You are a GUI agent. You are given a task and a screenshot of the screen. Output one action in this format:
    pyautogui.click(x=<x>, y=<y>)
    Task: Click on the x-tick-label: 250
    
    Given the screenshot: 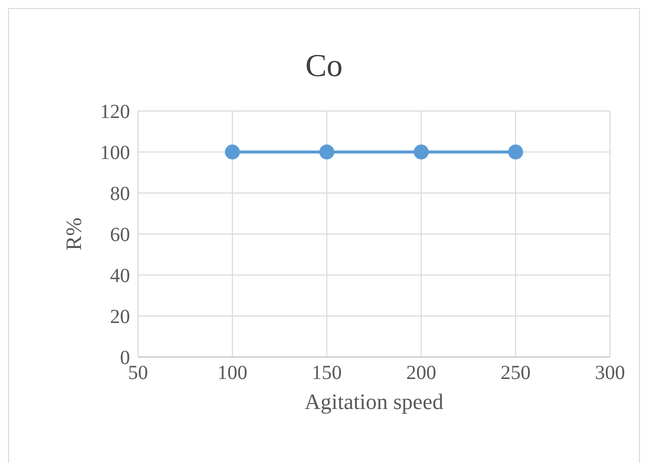 What is the action you would take?
    pyautogui.click(x=515, y=373)
    